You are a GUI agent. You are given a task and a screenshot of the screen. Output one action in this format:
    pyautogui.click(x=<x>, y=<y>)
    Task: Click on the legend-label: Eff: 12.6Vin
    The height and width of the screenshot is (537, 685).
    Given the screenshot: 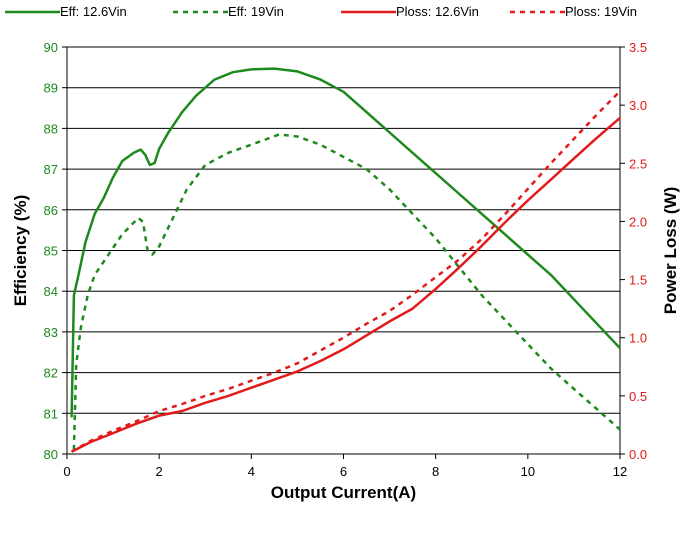 What is the action you would take?
    pyautogui.click(x=93, y=11)
    